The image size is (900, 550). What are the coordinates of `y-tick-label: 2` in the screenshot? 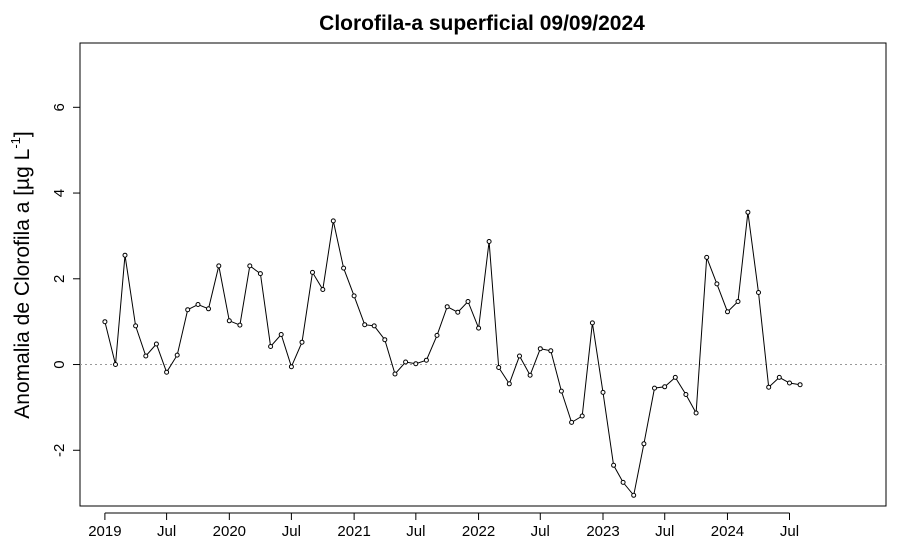 It's located at (59, 279).